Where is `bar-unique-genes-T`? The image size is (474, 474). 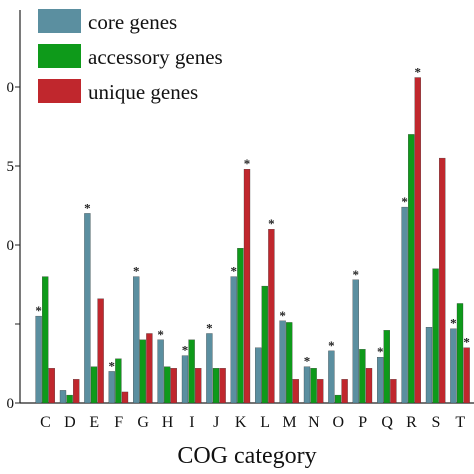 bar-unique-genes-T is located at coordinates (466, 375).